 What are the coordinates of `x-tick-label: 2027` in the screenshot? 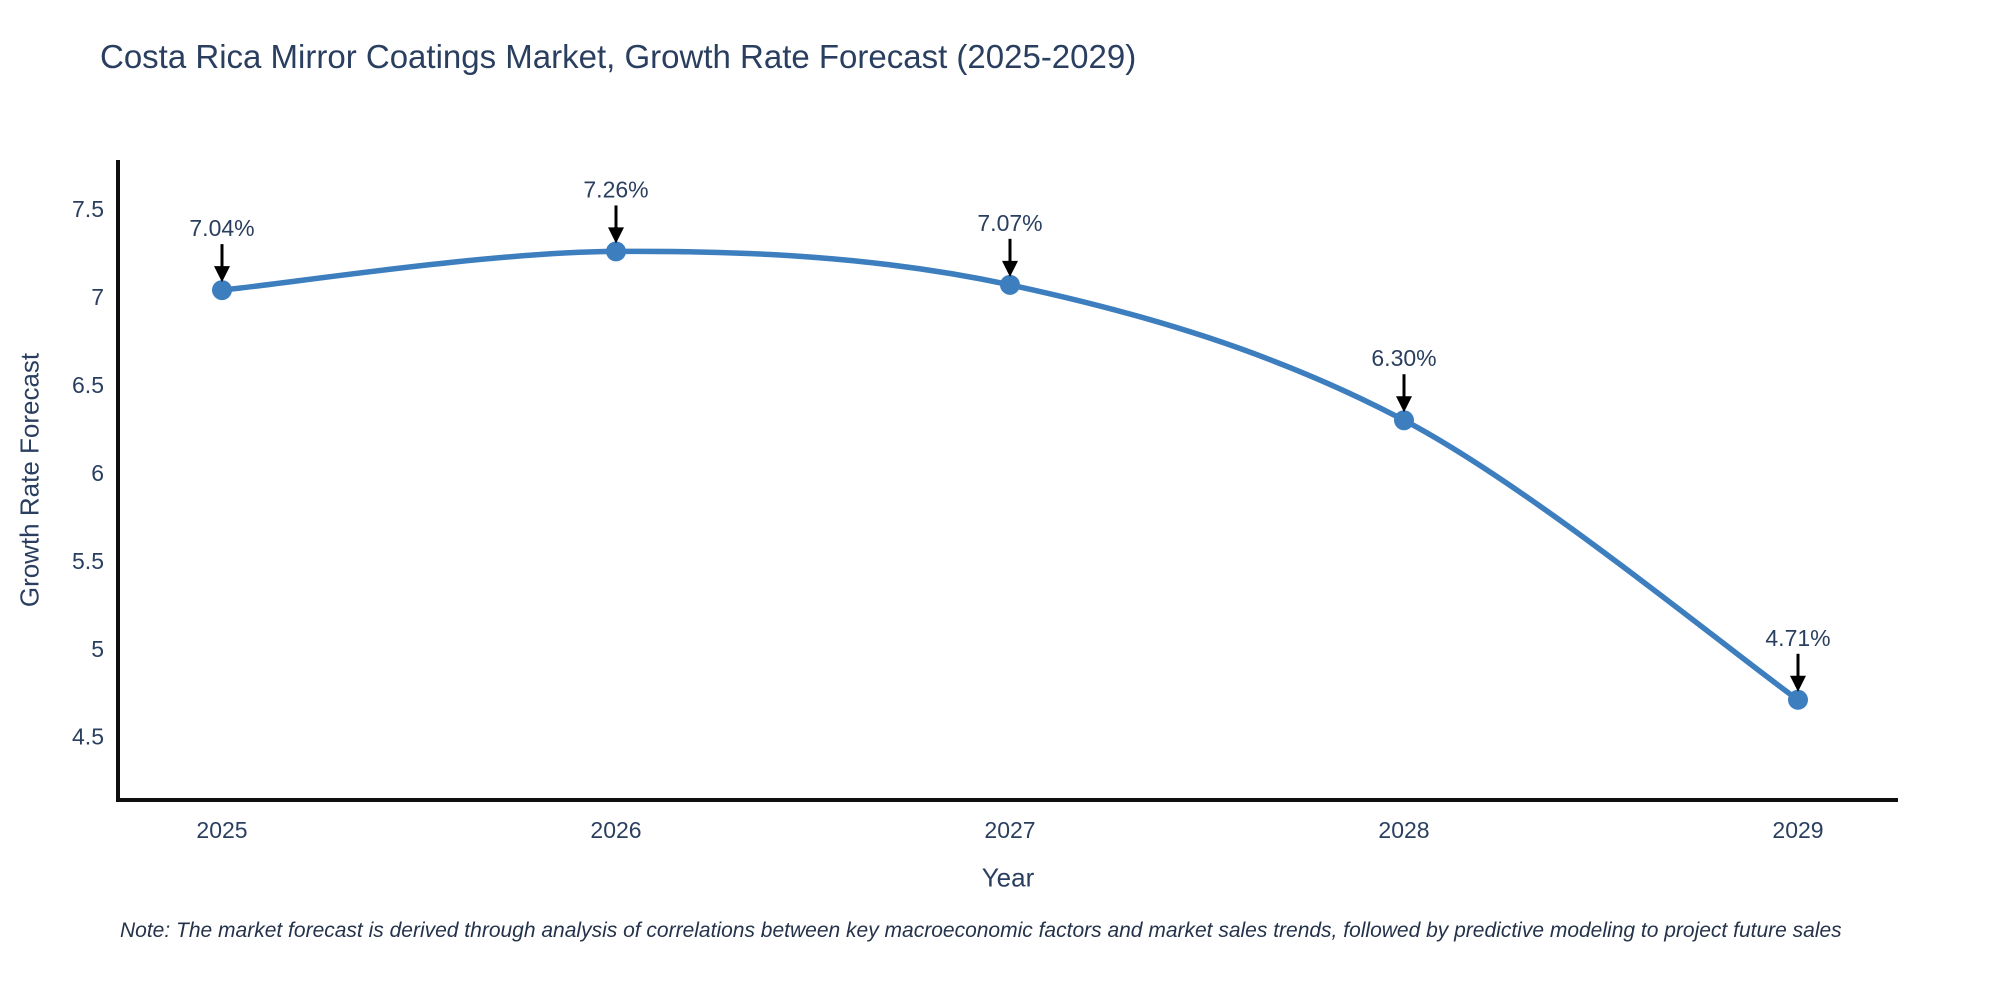 It's located at (1009, 830).